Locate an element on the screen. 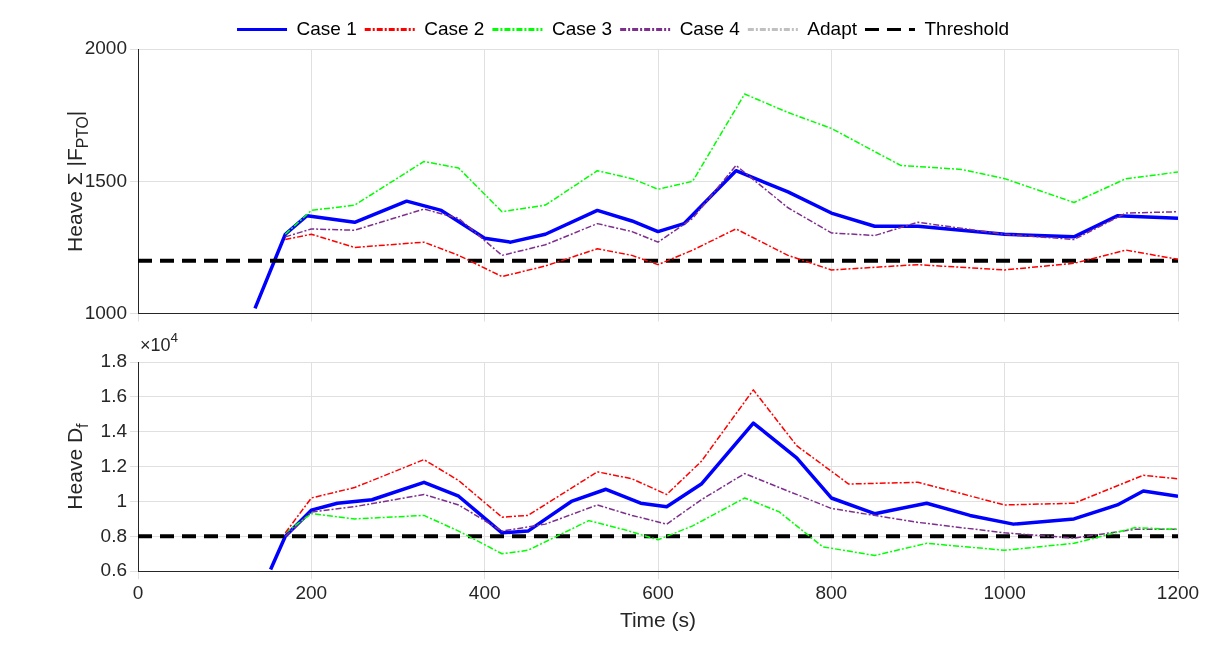 The width and height of the screenshot is (1224, 647). y-tick-label: 1.2 is located at coordinates (113, 465).